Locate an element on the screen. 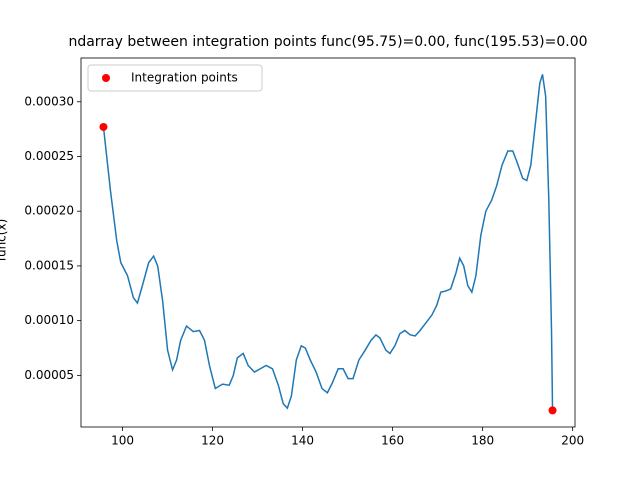 This screenshot has height=480, width=640. x-tick-label: 140 is located at coordinates (302, 441).